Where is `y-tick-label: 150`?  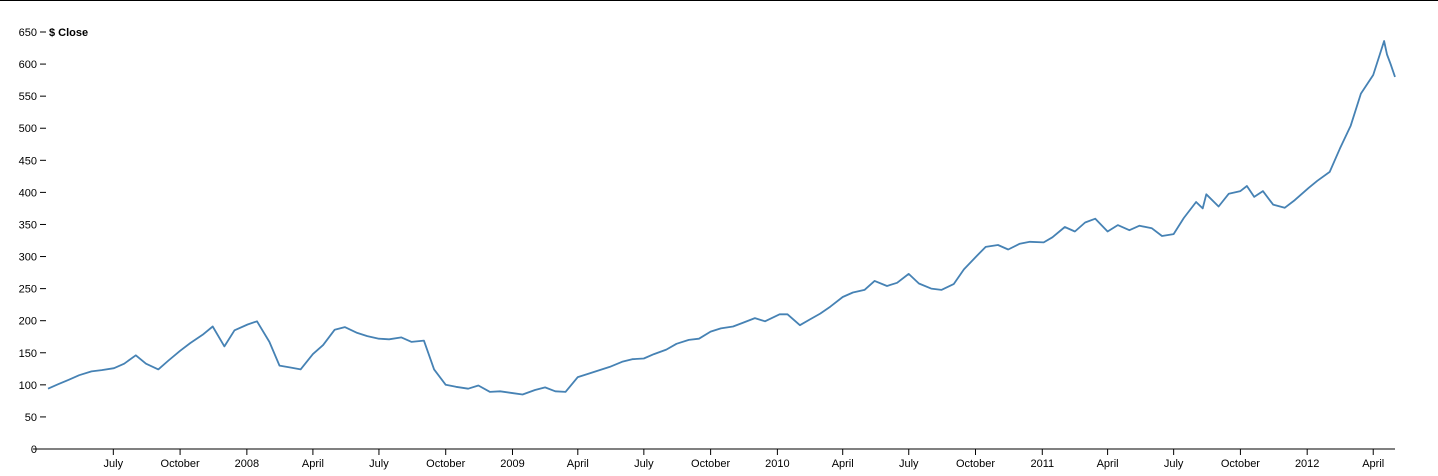
y-tick-label: 150 is located at coordinates (28, 354).